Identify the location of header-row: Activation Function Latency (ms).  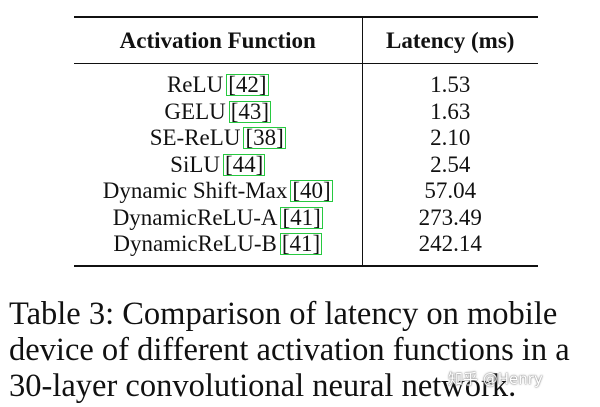
(306, 40).